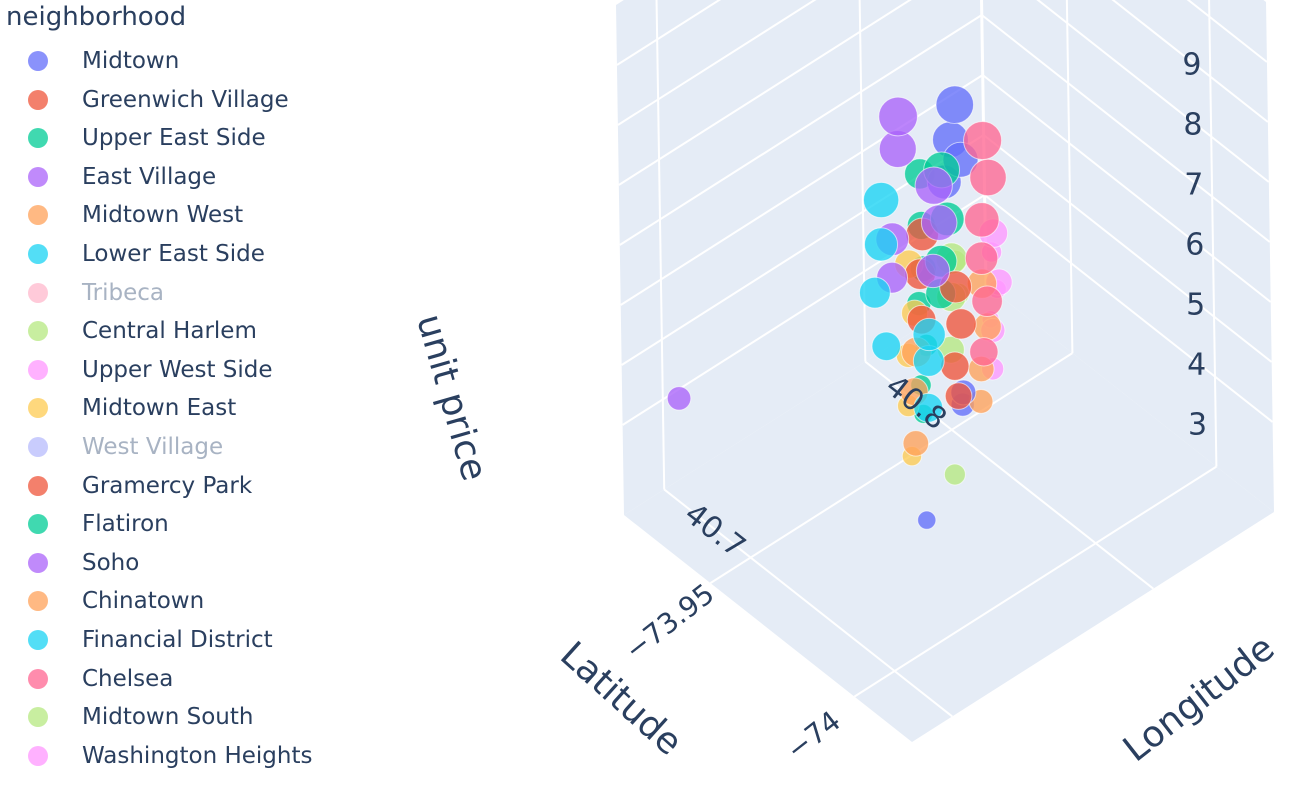 The image size is (1291, 791). What do you see at coordinates (669, 622) in the screenshot?
I see `x-tick-label: −73.95` at bounding box center [669, 622].